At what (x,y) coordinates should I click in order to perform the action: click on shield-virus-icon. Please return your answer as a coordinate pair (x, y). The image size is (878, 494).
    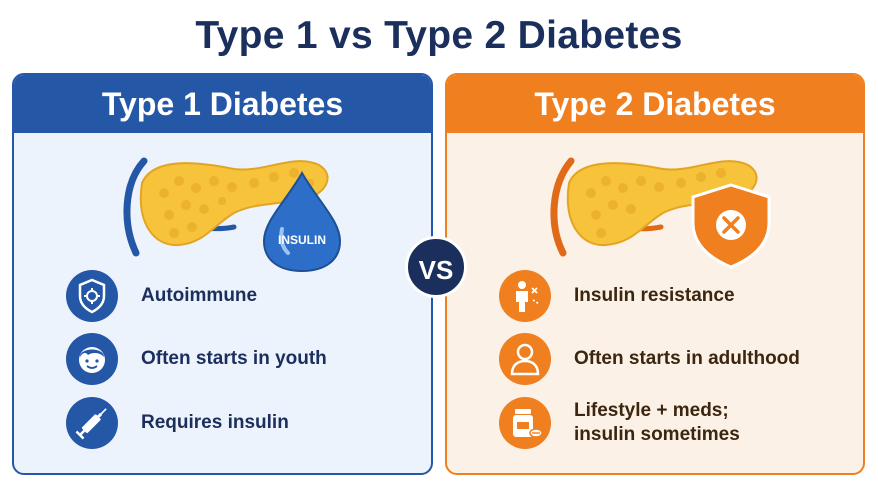
    Looking at the image, I should click on (92, 296).